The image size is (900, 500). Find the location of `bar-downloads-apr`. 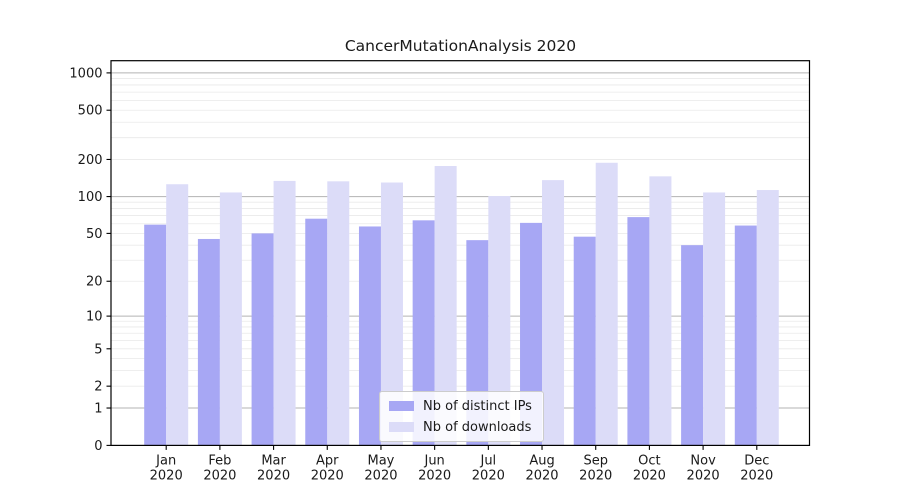

bar-downloads-apr is located at coordinates (338, 313).